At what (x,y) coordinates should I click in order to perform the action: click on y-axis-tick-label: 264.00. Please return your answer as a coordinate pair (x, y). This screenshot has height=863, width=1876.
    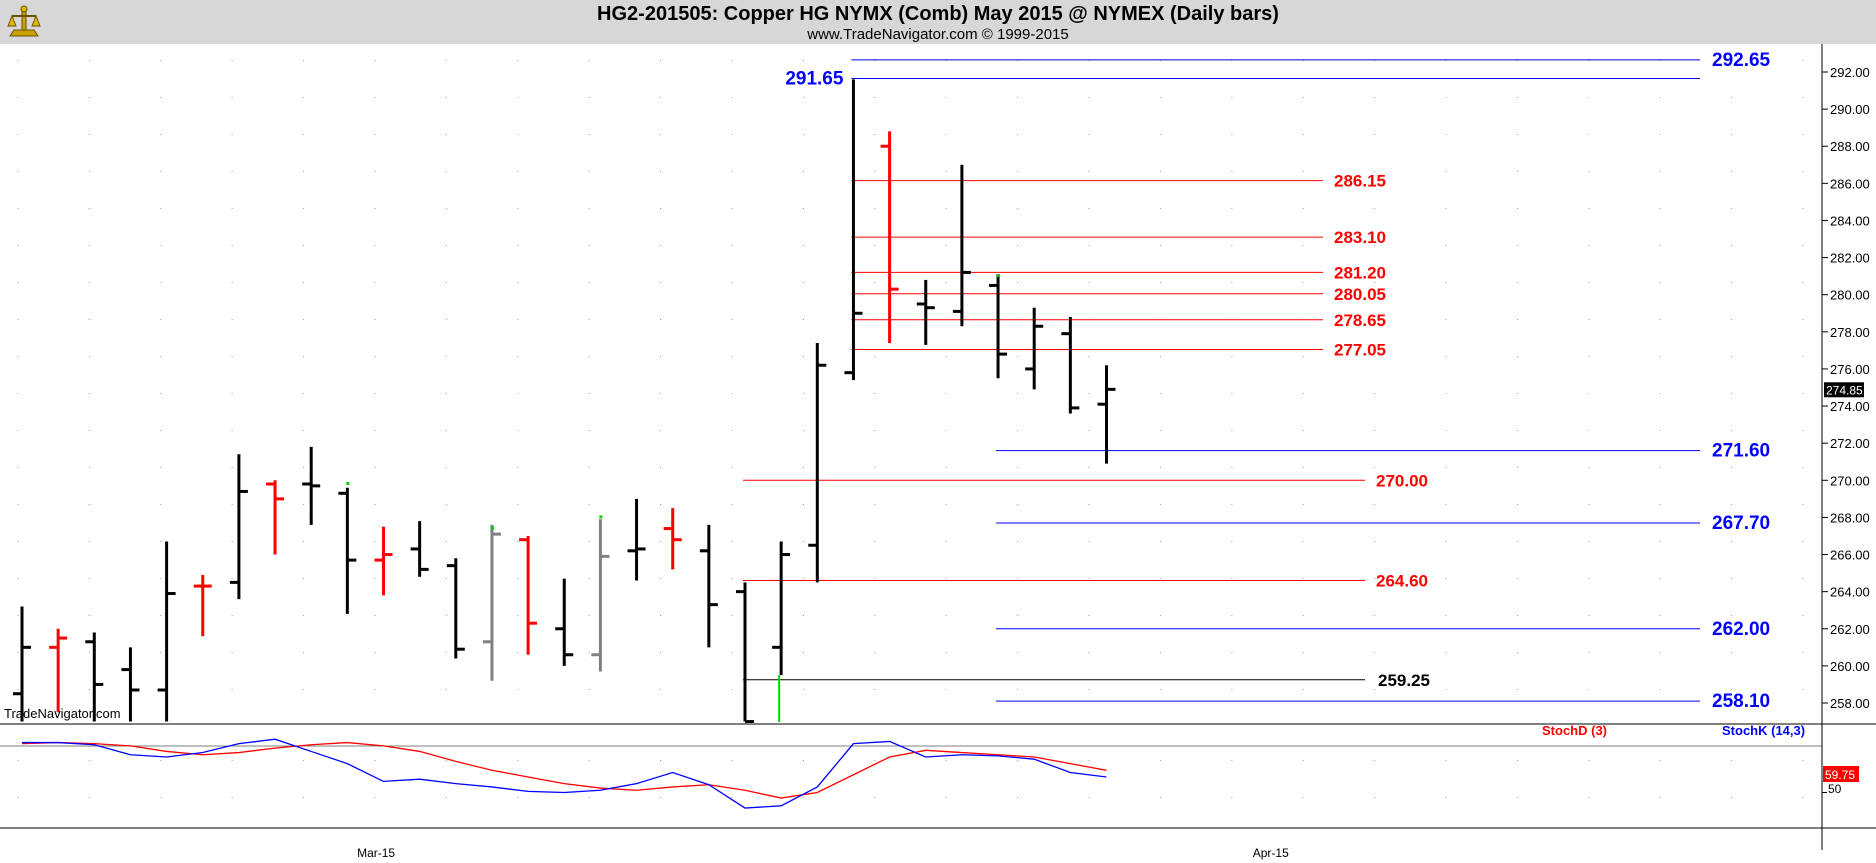
    Looking at the image, I should click on (1850, 592).